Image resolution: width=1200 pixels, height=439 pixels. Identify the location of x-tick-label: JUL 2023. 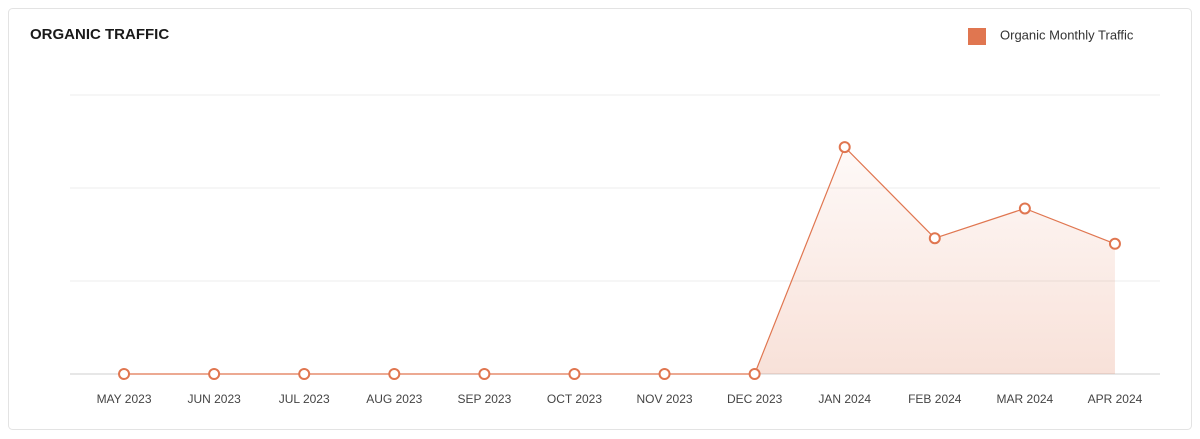
(304, 399).